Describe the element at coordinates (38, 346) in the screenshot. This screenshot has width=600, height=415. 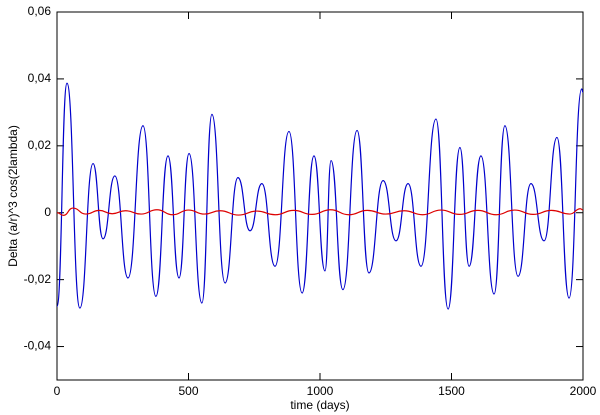
I see `y-tick-label: -0,04` at that location.